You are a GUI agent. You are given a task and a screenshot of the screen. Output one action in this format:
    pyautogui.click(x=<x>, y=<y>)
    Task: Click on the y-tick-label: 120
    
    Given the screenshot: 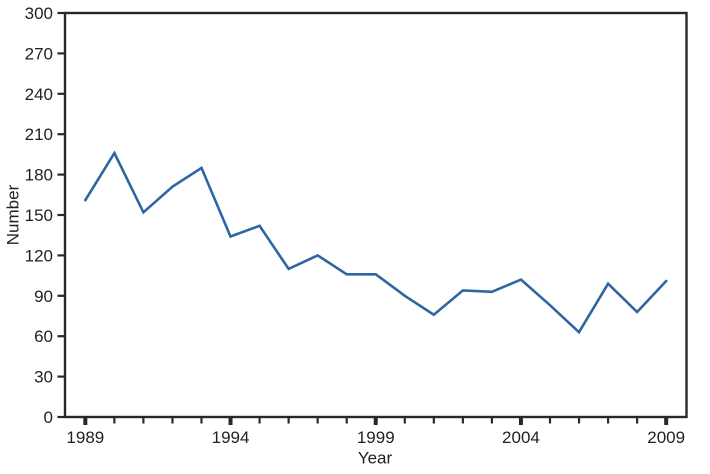 What is the action you would take?
    pyautogui.click(x=39, y=255)
    